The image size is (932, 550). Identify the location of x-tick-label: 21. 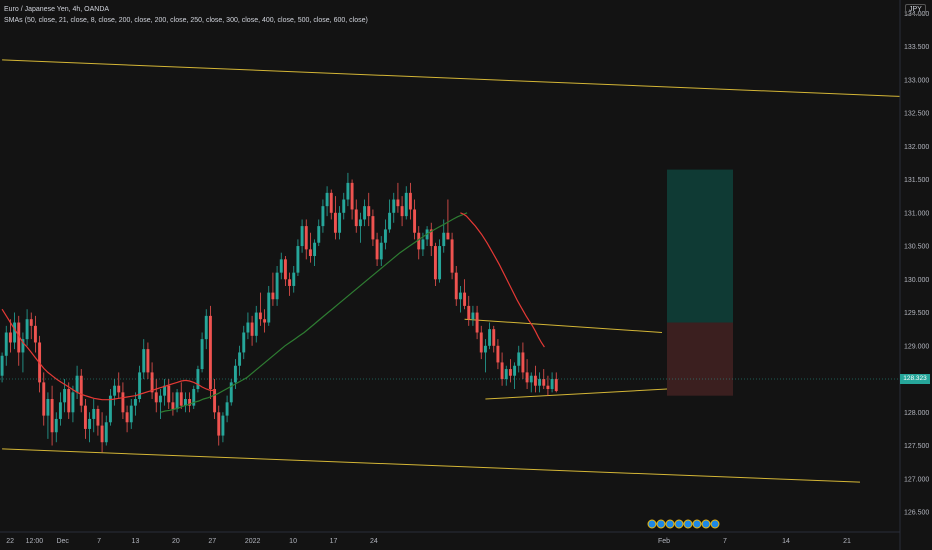
(847, 541).